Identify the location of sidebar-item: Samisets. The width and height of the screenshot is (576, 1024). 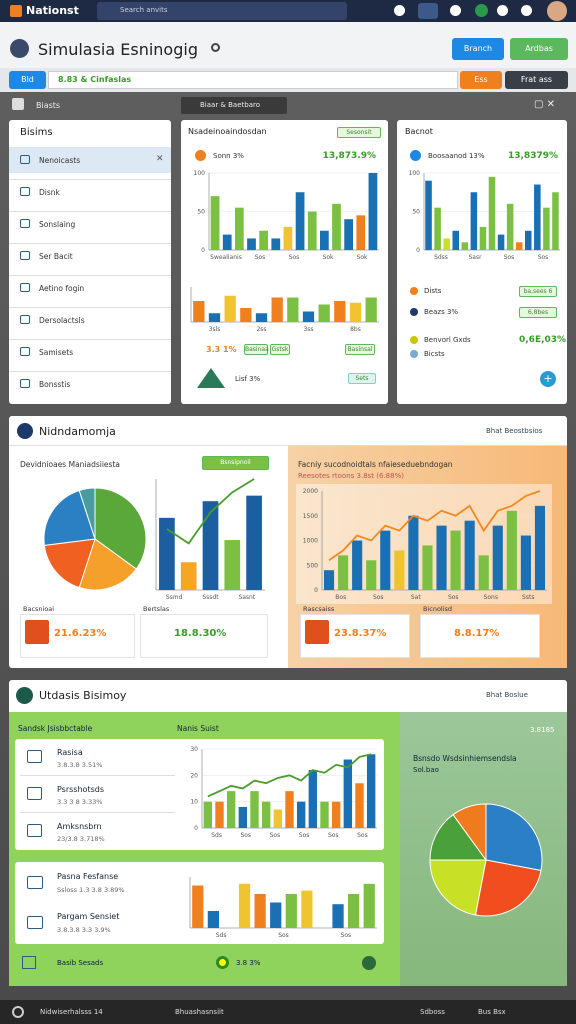
(56, 352).